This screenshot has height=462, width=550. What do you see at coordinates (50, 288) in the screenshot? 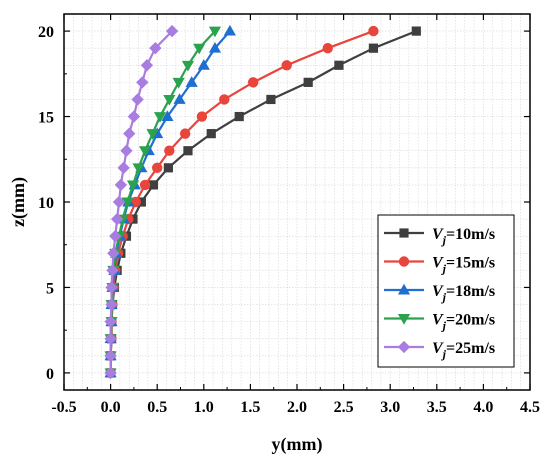
I see `y-tick-label: 5` at bounding box center [50, 288].